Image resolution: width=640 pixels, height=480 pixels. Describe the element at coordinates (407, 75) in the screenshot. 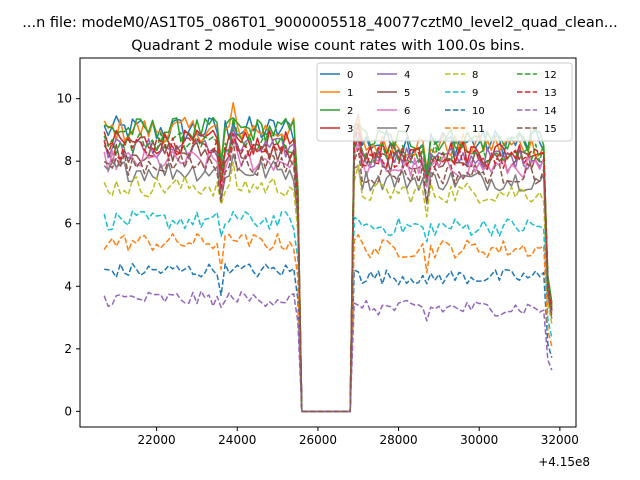

I see `legend-label-4: 4` at that location.